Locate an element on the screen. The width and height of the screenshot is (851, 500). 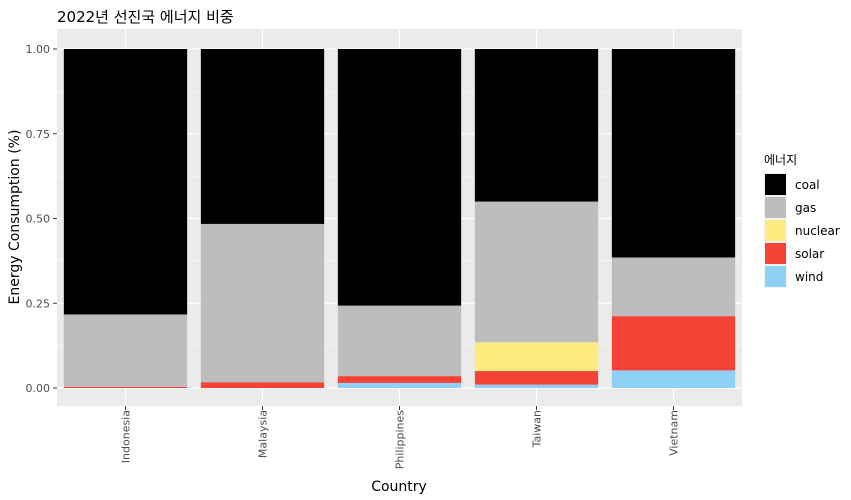
bar-solar-philippines is located at coordinates (399, 379).